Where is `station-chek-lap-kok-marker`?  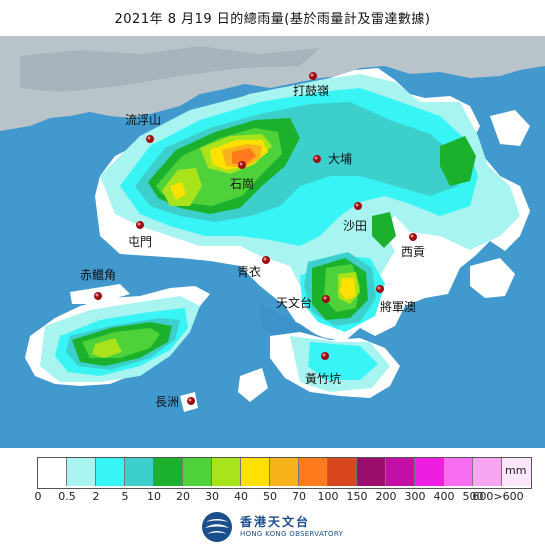
station-chek-lap-kok-marker is located at coordinates (98, 296).